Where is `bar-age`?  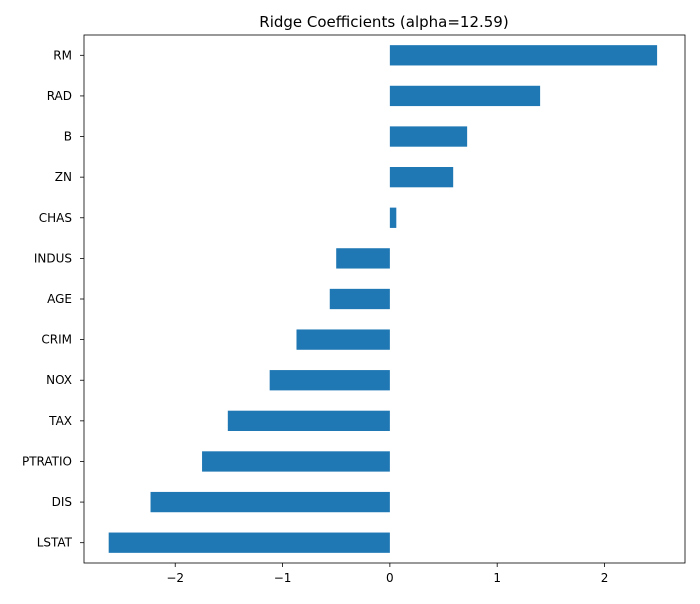 bar-age is located at coordinates (359, 299).